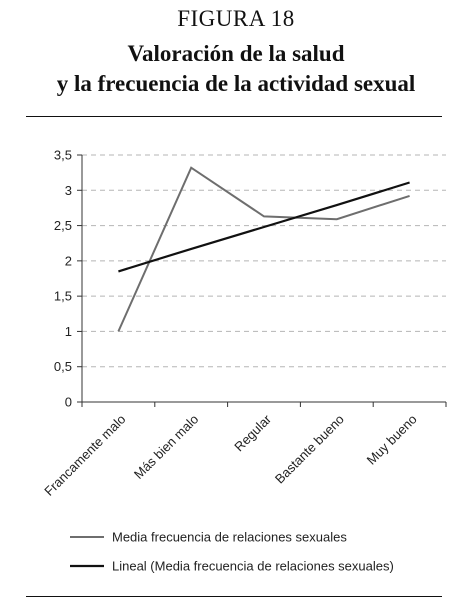 Image resolution: width=472 pixels, height=611 pixels. Describe the element at coordinates (63, 366) in the screenshot. I see `y-tick-label: 0,5` at that location.